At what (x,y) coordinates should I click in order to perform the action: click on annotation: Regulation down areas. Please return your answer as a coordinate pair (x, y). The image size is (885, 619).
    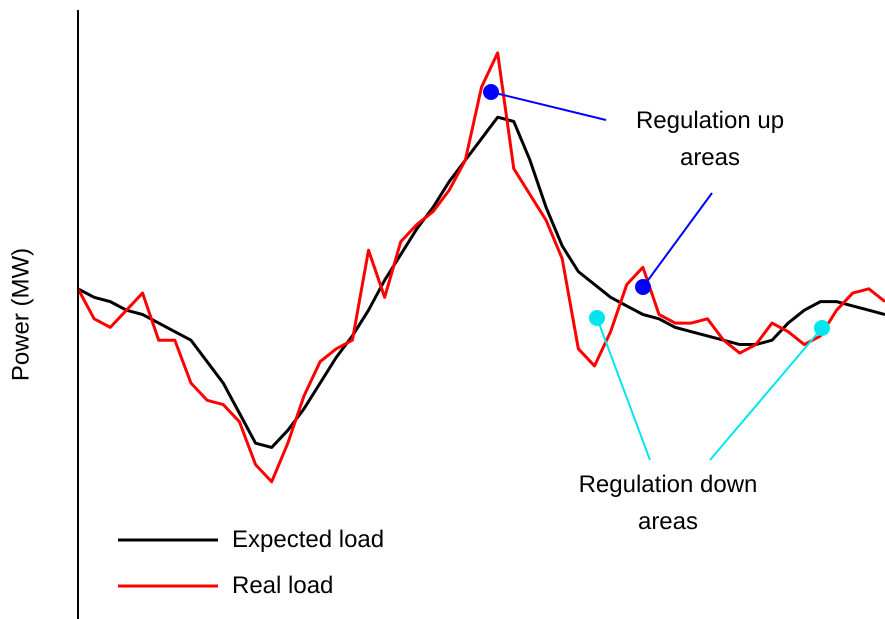
    Looking at the image, I should click on (668, 503).